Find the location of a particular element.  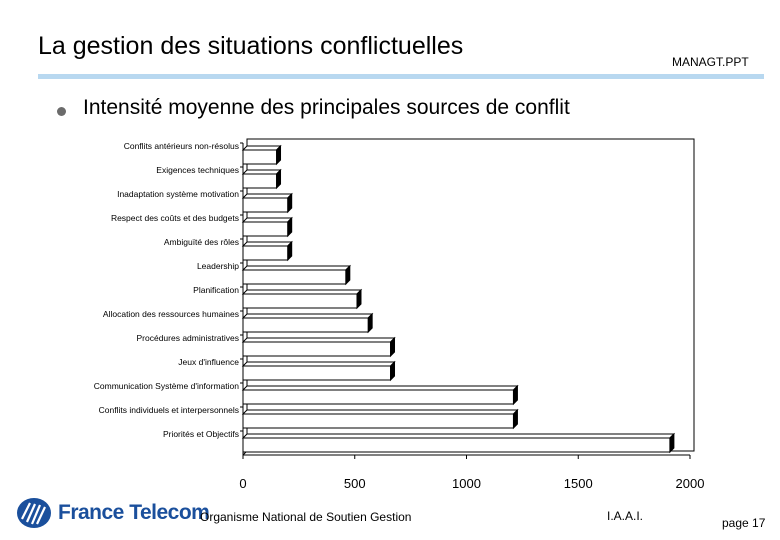

category-label: Priorités et Objectifs is located at coordinates (201, 434).